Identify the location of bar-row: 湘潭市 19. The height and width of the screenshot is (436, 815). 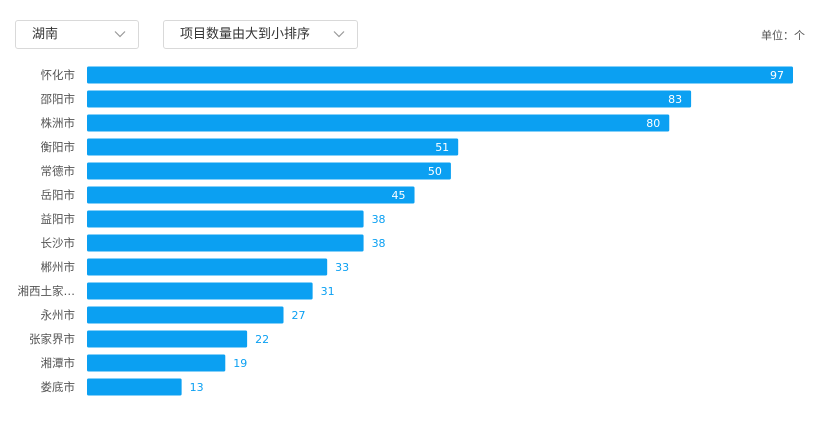
(144, 363).